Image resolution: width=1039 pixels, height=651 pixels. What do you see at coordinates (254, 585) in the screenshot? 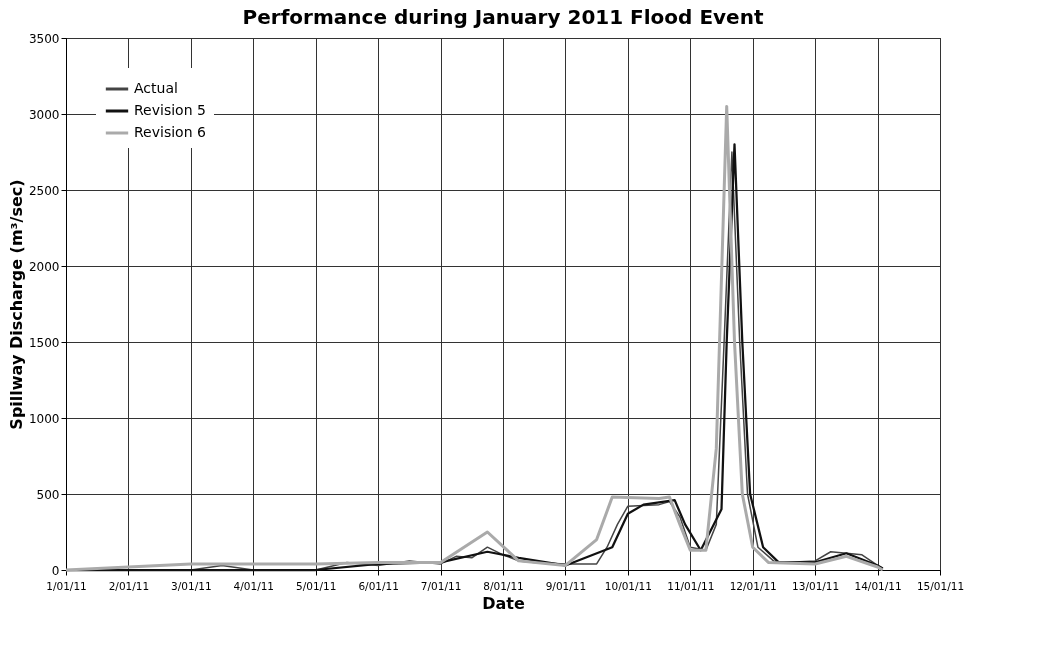
I see `x-tick-label: 4/01/11` at bounding box center [254, 585].